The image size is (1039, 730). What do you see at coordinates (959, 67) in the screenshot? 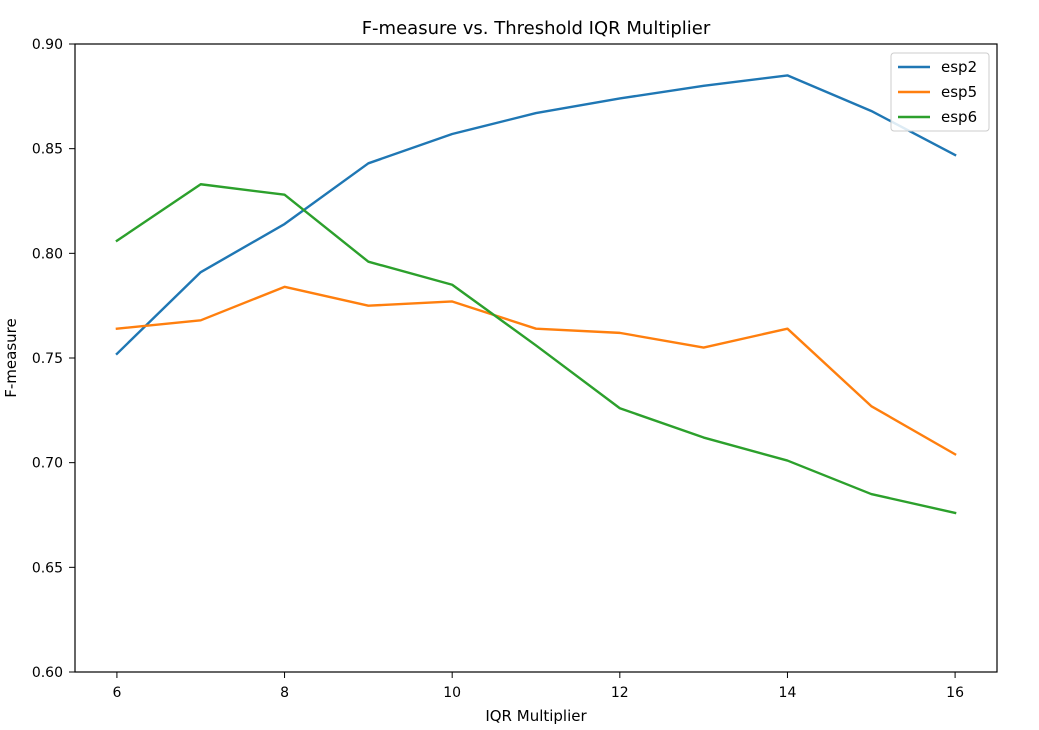
I see `legend-label-esp2: esp2` at bounding box center [959, 67].